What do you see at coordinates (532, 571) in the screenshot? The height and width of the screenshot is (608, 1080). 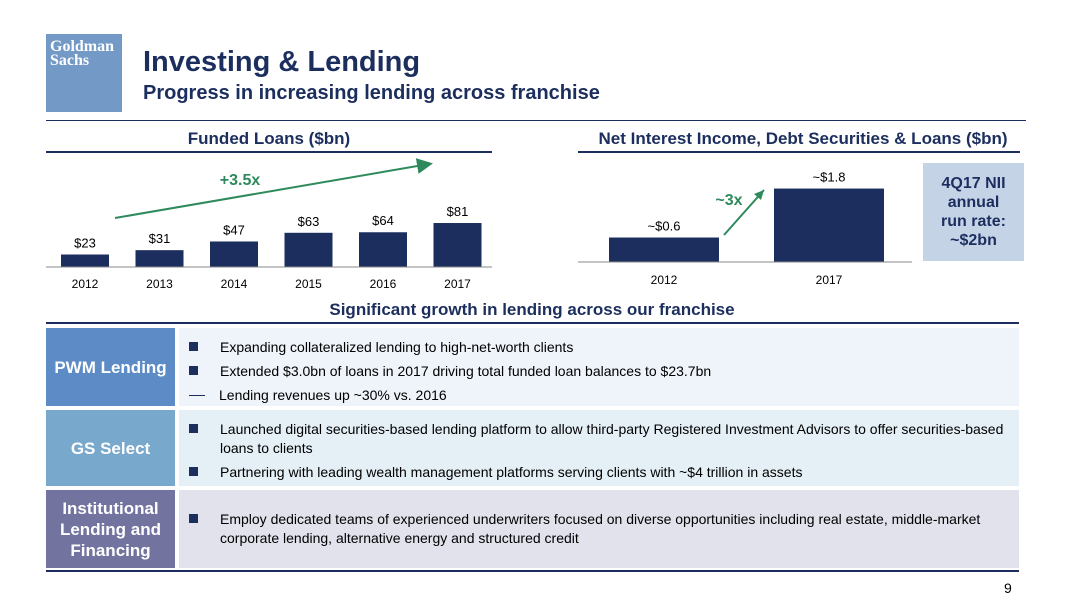 I see `footer-divider` at bounding box center [532, 571].